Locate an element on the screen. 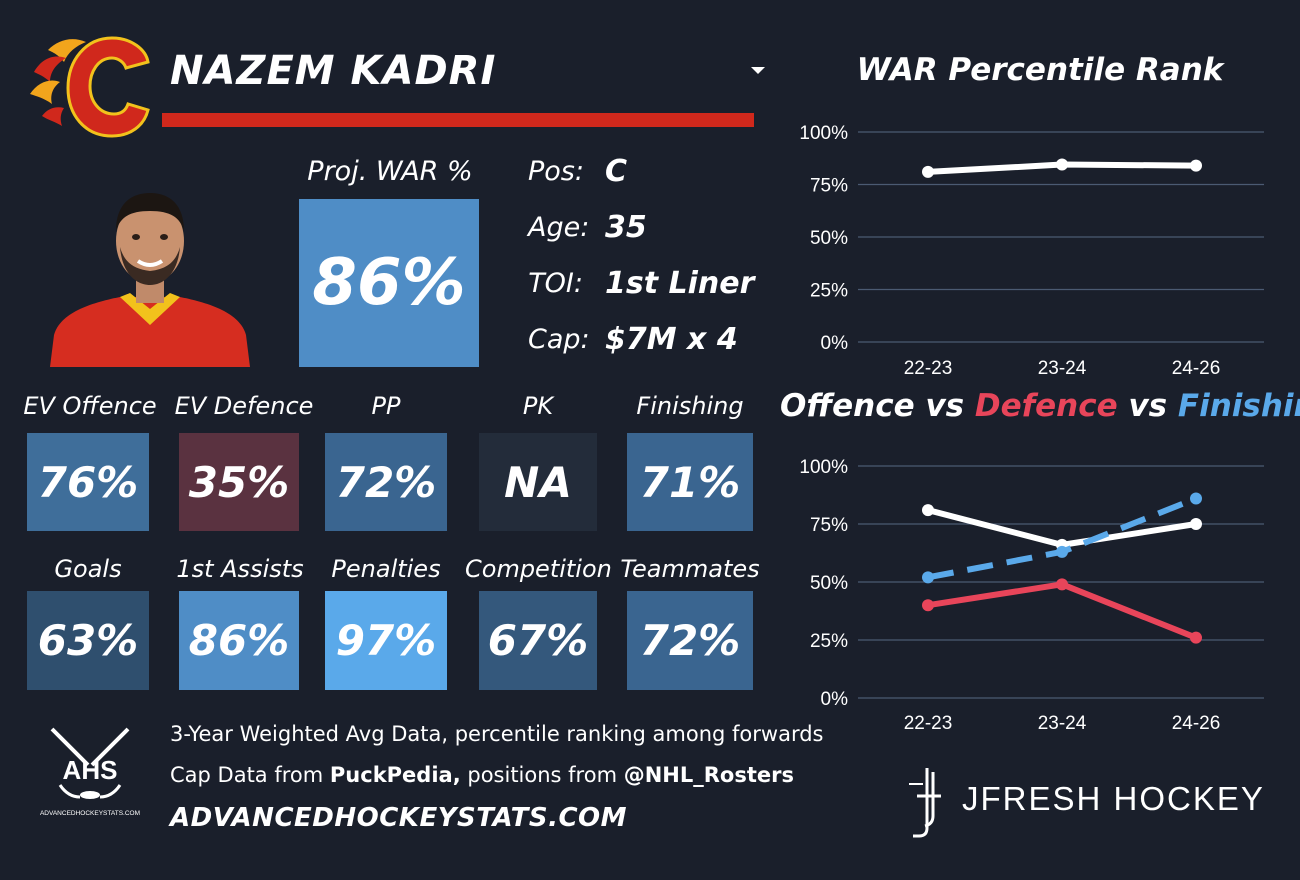 This screenshot has height=880, width=1300. tile-1st-assists: 86% is located at coordinates (239, 640).